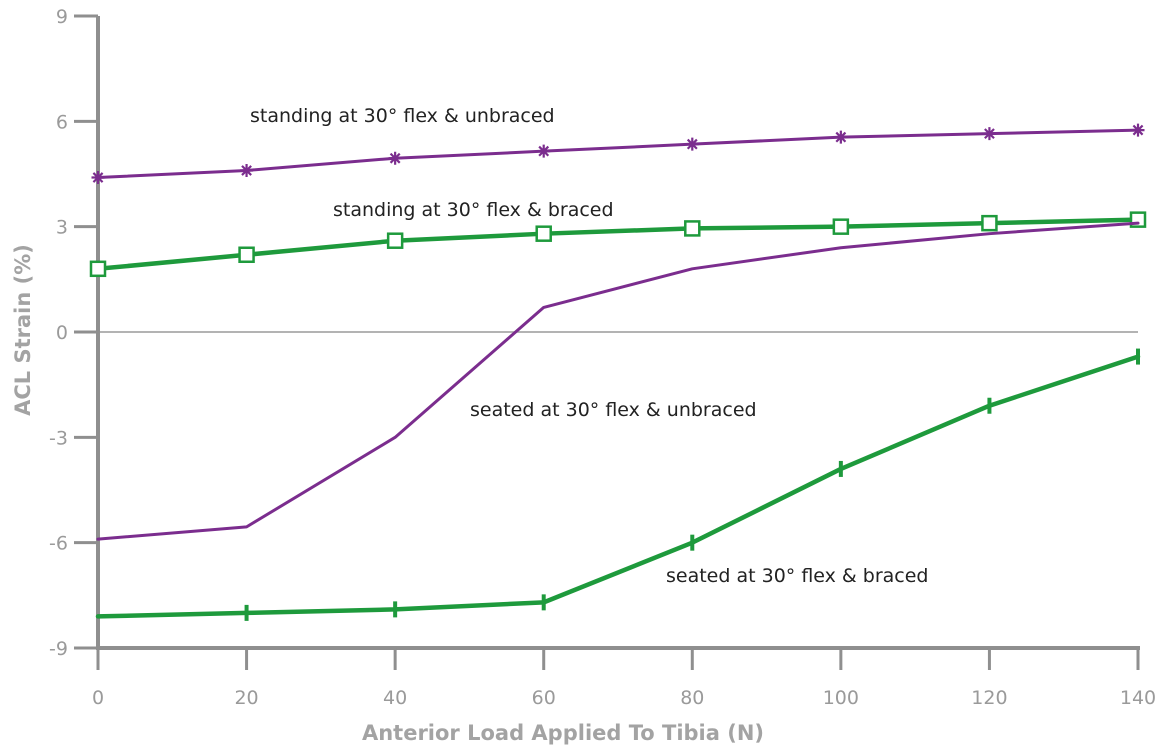  I want to click on x-tick-label: 40, so click(395, 698).